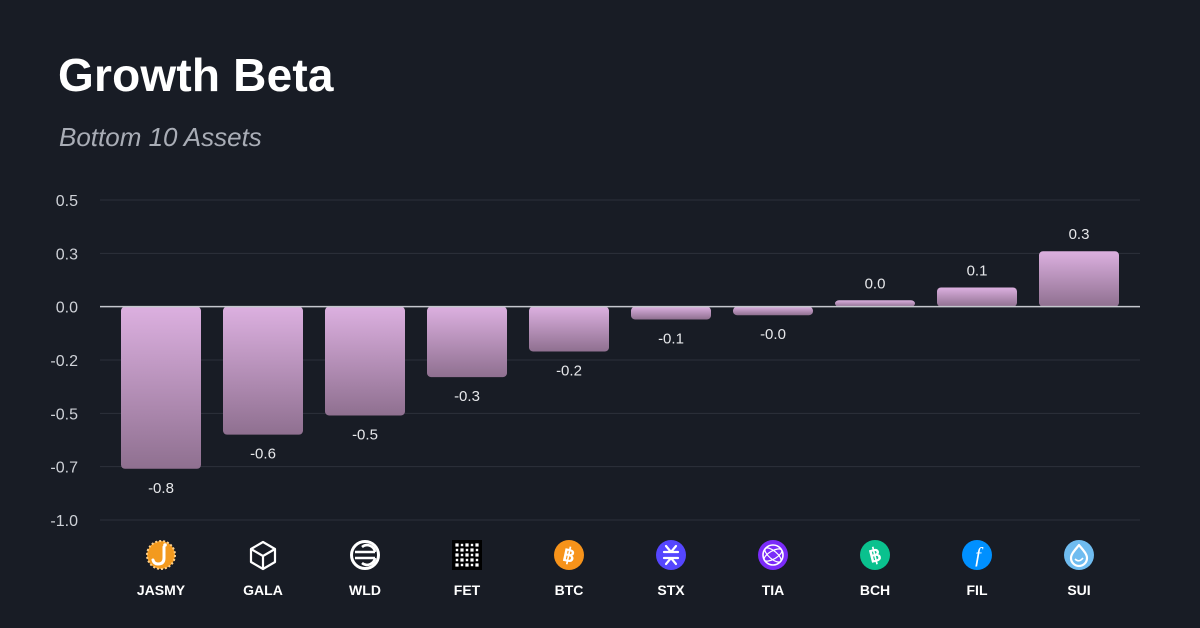  What do you see at coordinates (671, 555) in the screenshot?
I see `stx-icon` at bounding box center [671, 555].